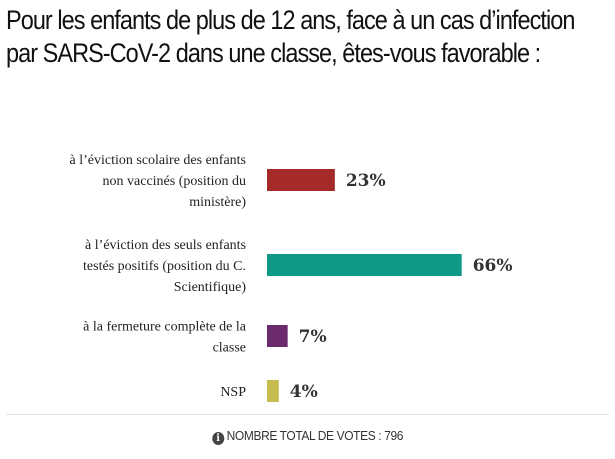 The image size is (615, 459). I want to click on option-label-line: non vaccinés (position du, so click(174, 181).